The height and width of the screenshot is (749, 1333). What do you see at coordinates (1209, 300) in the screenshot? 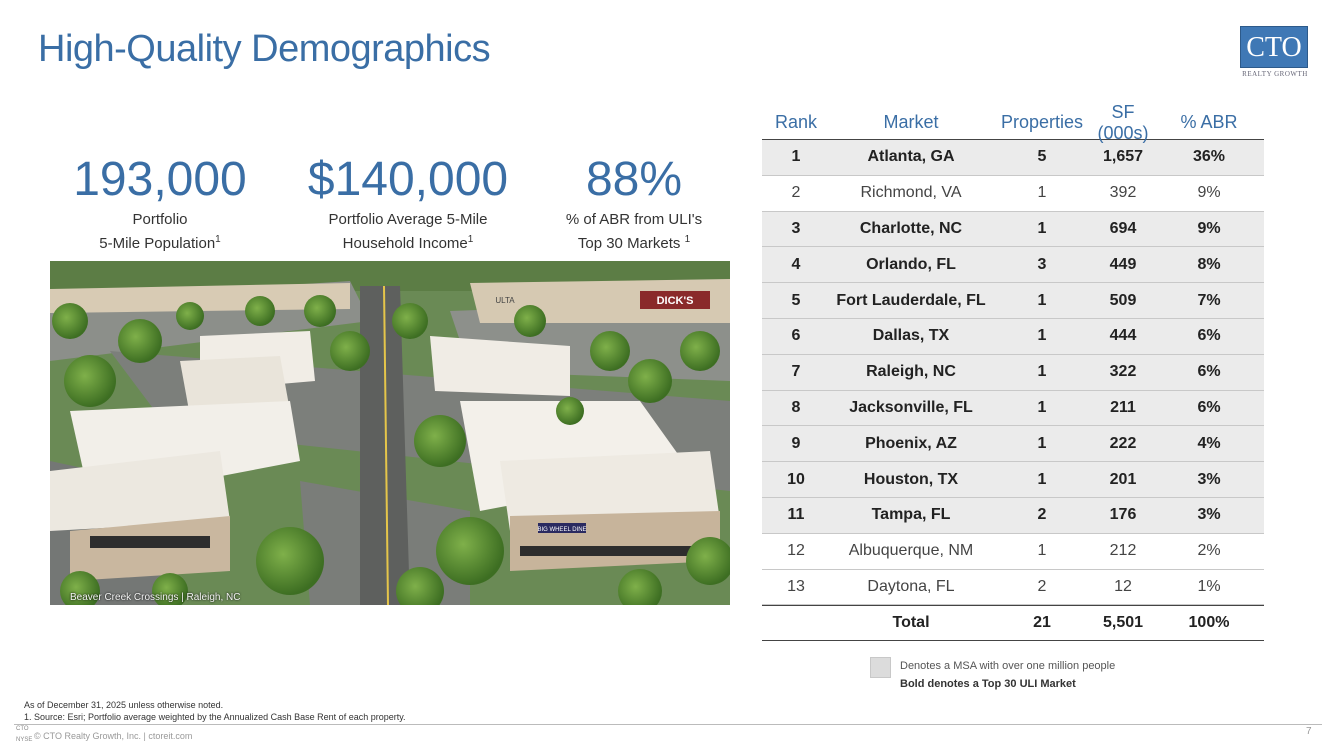
I see `abr-cell: 7%` at bounding box center [1209, 300].